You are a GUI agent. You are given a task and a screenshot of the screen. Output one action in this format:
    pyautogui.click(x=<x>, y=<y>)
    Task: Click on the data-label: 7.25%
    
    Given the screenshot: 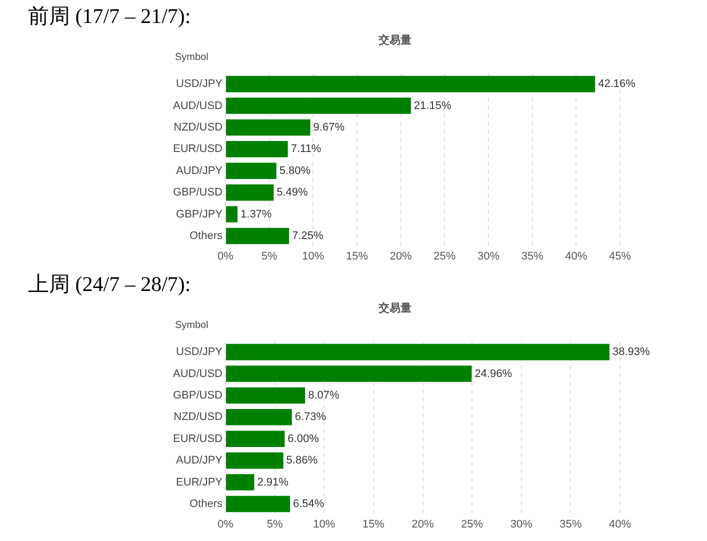 What is the action you would take?
    pyautogui.click(x=308, y=236)
    